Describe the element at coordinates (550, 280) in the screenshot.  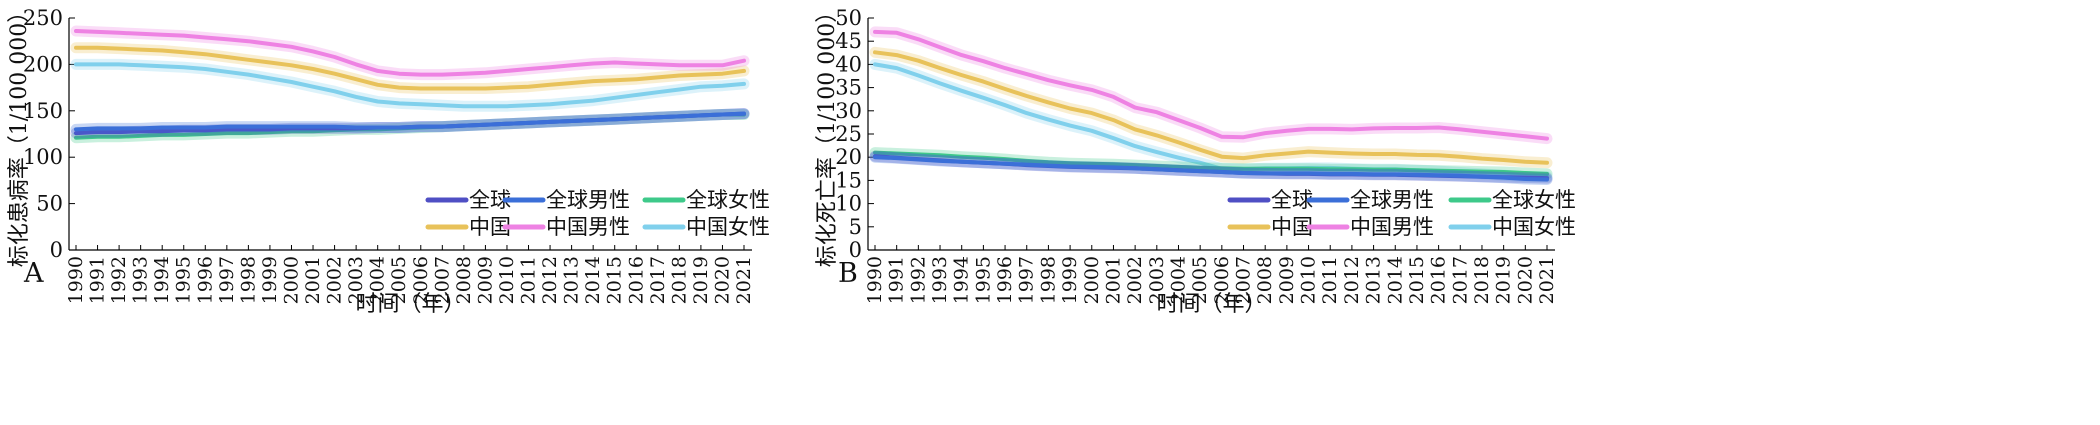
I see `x-tick-label: 2012` at that location.